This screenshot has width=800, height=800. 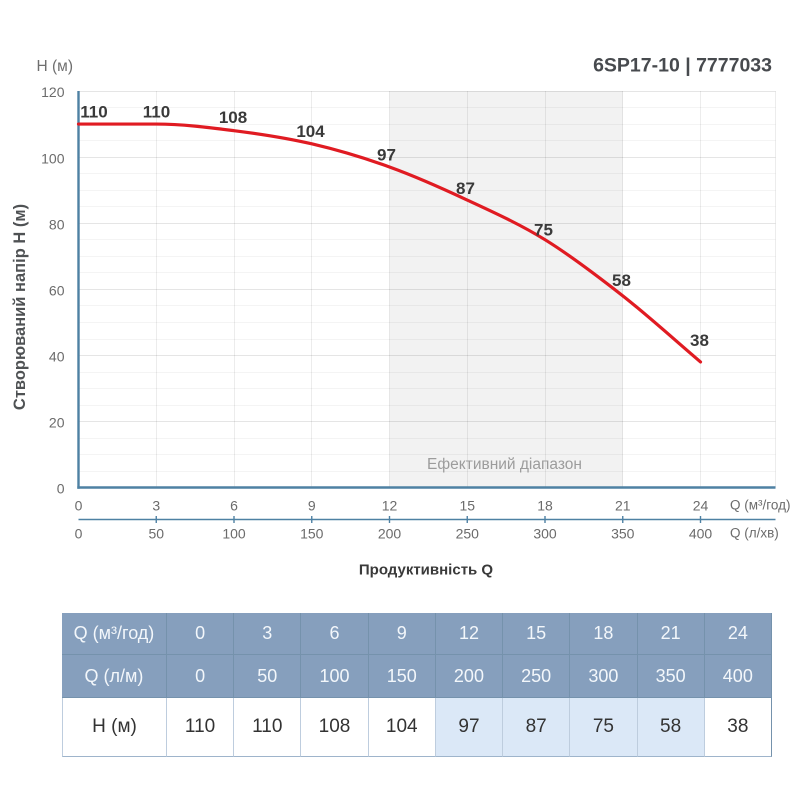 I want to click on svg-text: 150, so click(x=312, y=534).